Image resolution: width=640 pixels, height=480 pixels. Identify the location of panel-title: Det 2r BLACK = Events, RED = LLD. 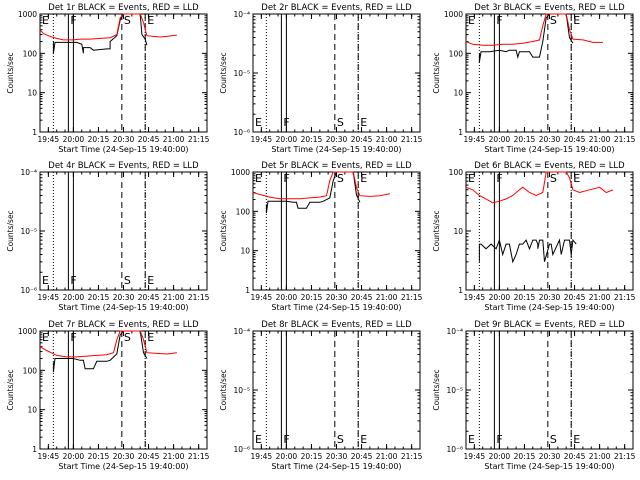
(336, 8).